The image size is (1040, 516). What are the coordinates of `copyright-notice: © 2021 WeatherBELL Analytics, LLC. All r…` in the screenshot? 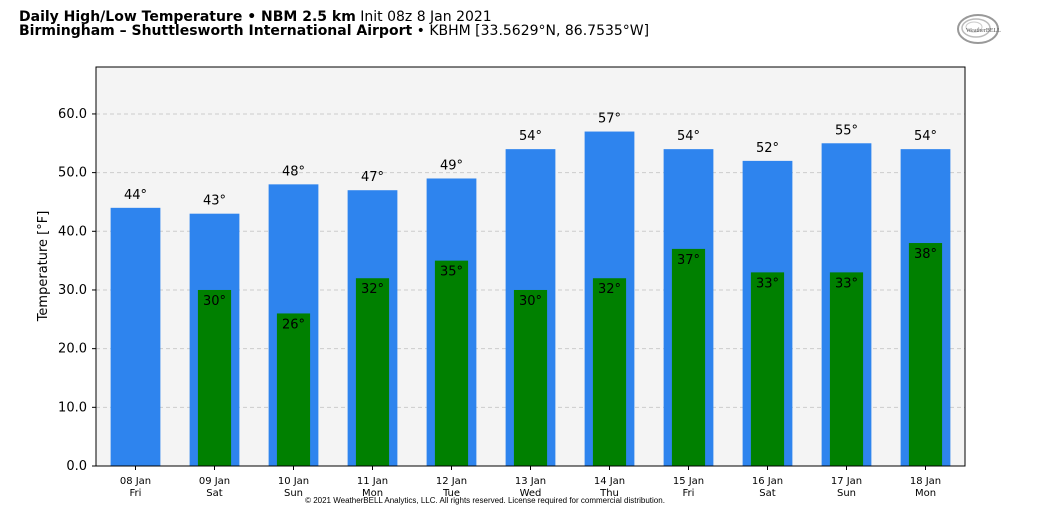 It's located at (485, 500).